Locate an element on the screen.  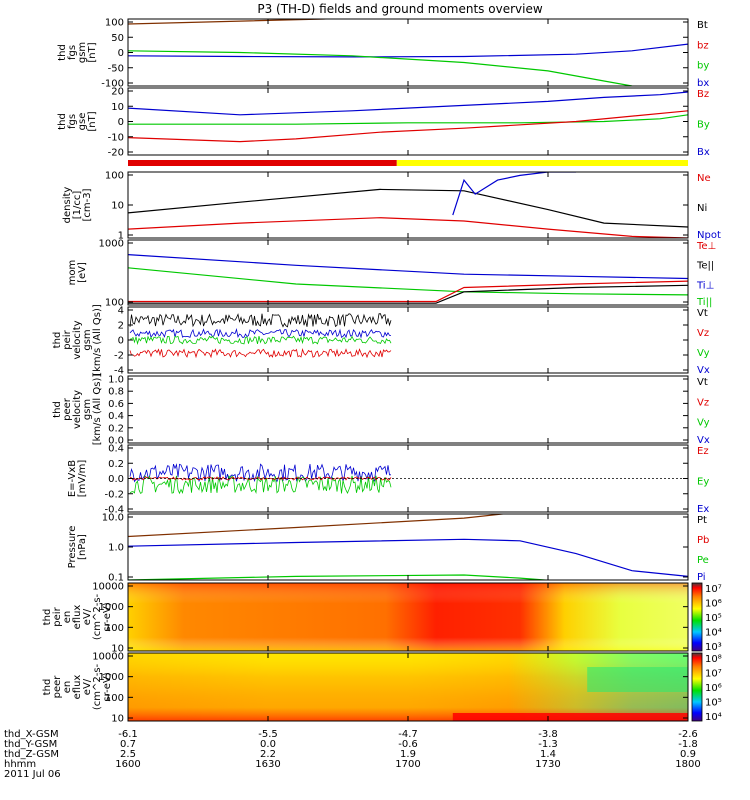
x-row-value: -0.6 is located at coordinates (408, 744).